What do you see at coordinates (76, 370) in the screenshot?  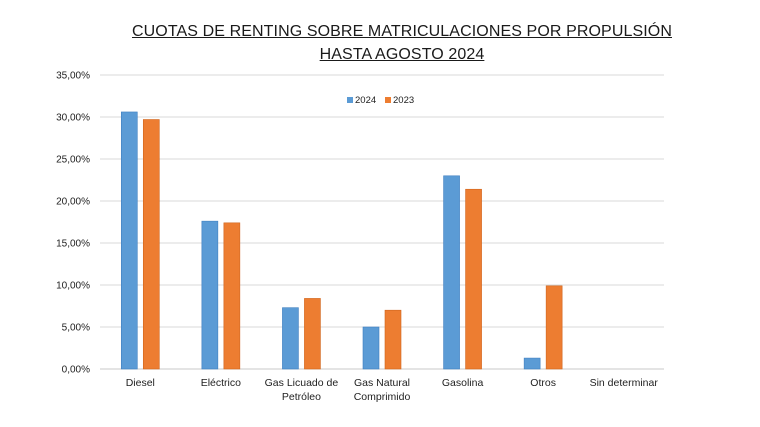 I see `y-tick-label: 0,00%` at bounding box center [76, 370].